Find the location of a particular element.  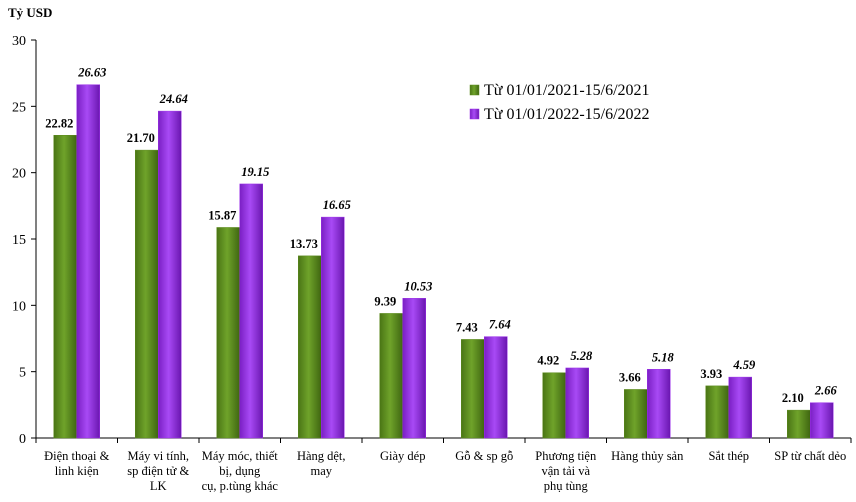

y-tick-label: 5 is located at coordinates (22, 373).